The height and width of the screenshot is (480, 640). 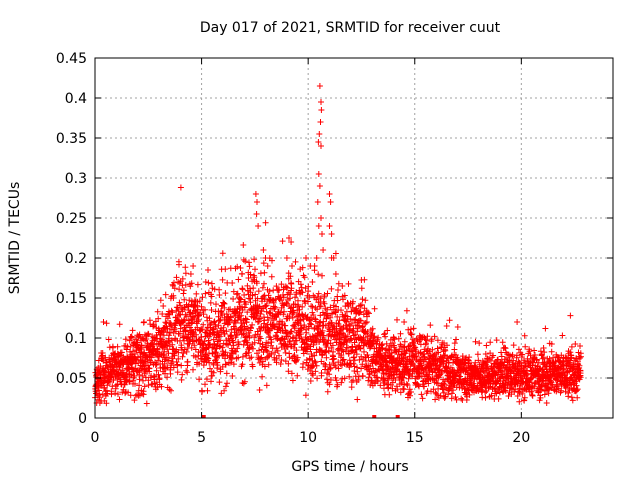 What do you see at coordinates (71, 379) in the screenshot?
I see `y-tick-label: 0.05` at bounding box center [71, 379].